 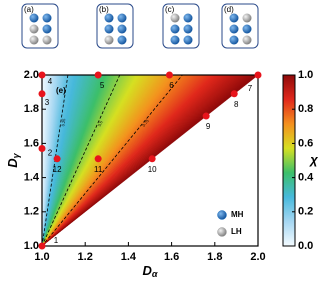 I want to click on inset-label: (b), so click(x=104, y=9).